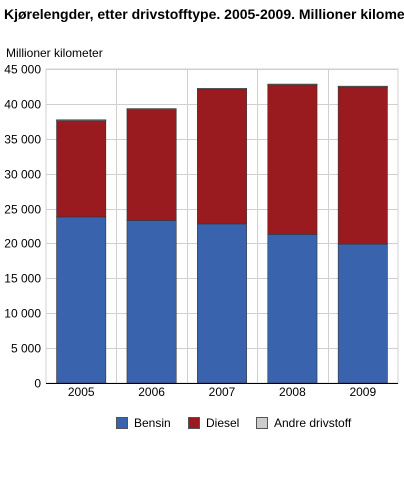 The width and height of the screenshot is (404, 482). I want to click on y-tick-label: 45 000, so click(22, 70).